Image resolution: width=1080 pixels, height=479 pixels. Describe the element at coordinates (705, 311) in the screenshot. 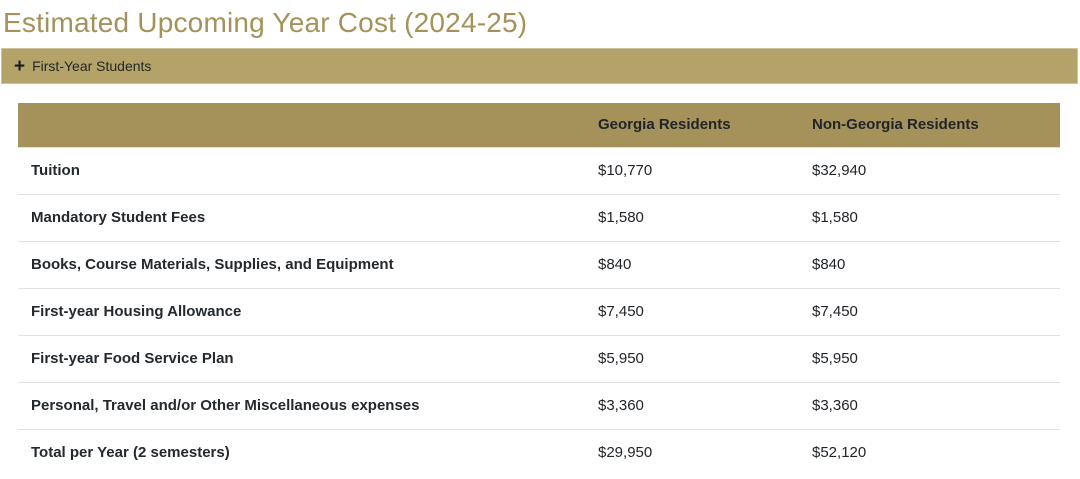

I see `georgia-resident-value: $7,450` at that location.